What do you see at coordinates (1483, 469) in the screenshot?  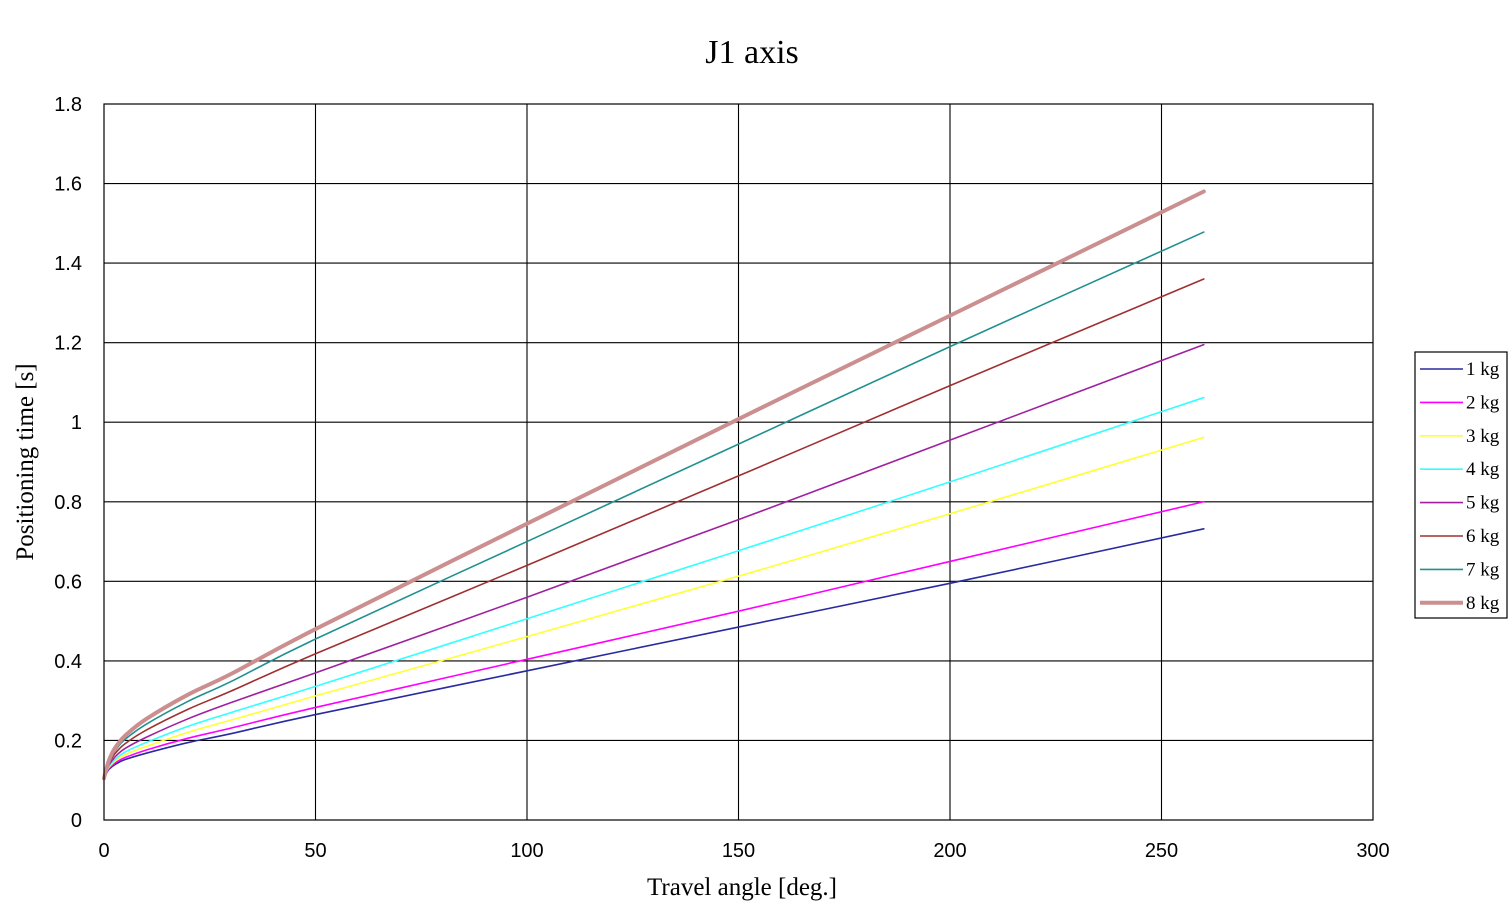 I see `legend-label: 4 kg` at bounding box center [1483, 469].